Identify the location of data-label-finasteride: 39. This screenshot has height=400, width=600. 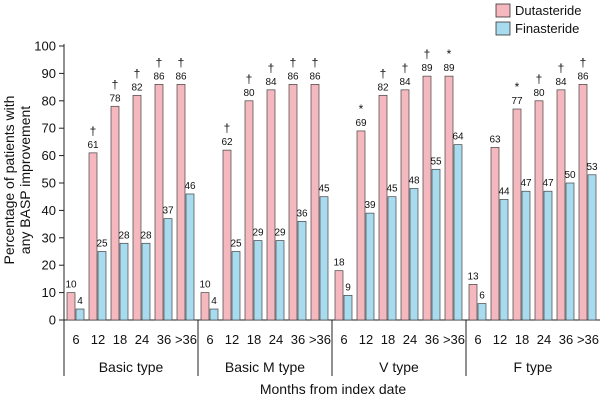
(370, 205).